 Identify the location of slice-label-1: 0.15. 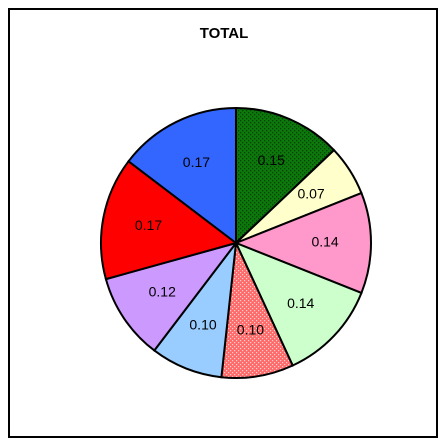
(271, 160).